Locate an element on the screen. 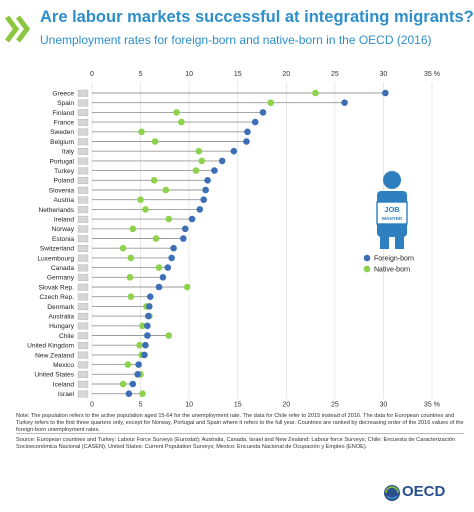  country-label: Slovak Rep. is located at coordinates (56, 287).